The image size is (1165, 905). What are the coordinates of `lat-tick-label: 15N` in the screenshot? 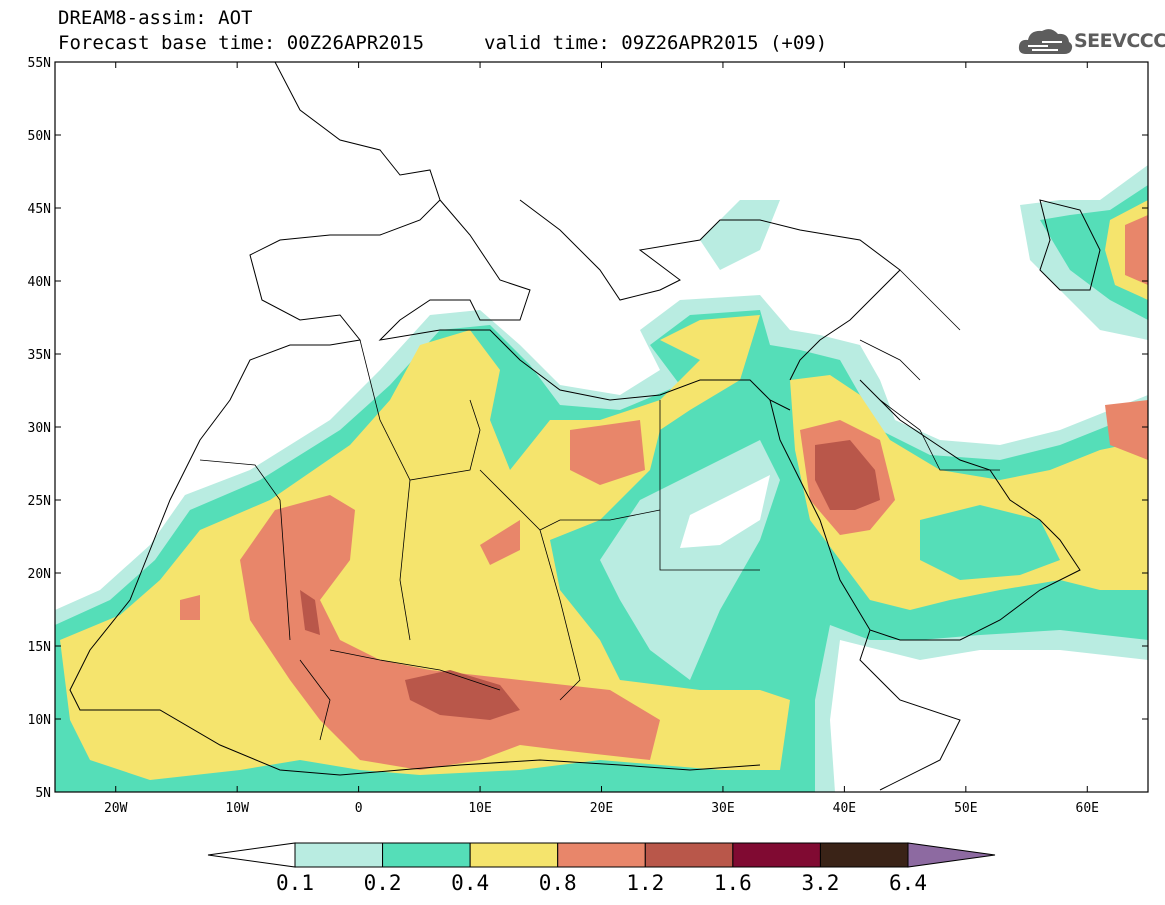 It's located at (39, 647).